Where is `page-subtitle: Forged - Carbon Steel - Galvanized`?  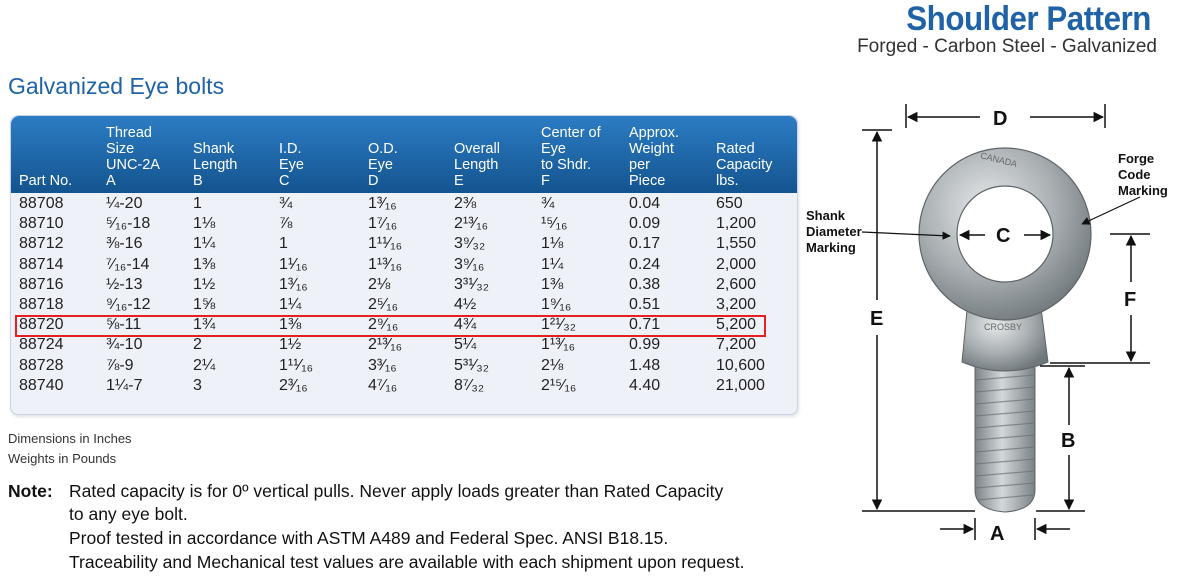 page-subtitle: Forged - Carbon Steel - Galvanized is located at coordinates (1007, 46).